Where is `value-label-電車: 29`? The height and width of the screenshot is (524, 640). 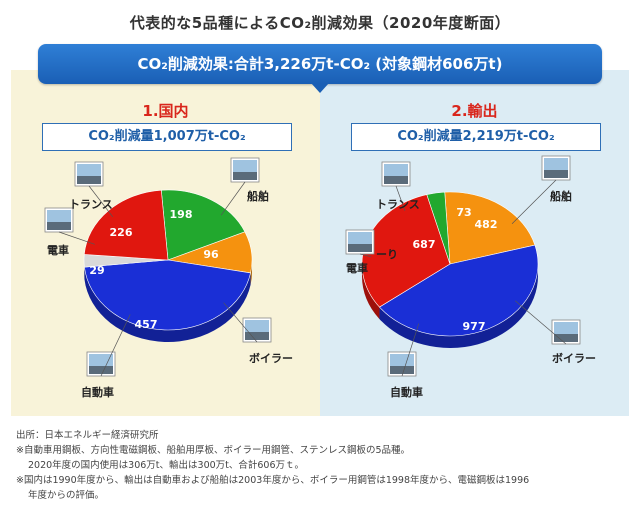 value-label-電車: 29 is located at coordinates (96, 270).